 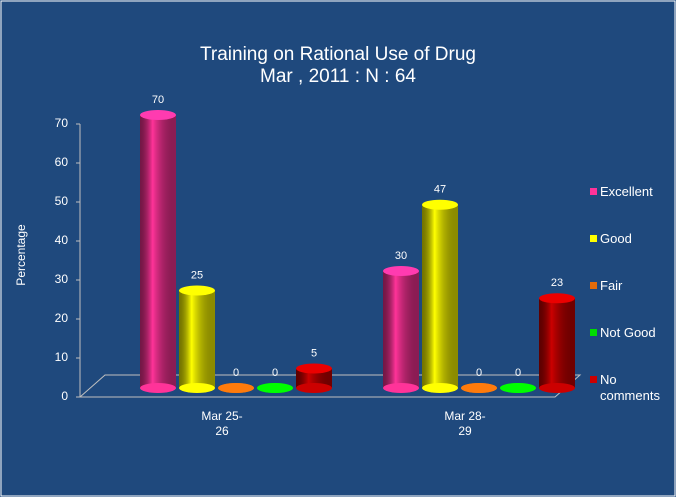 What do you see at coordinates (626, 191) in the screenshot?
I see `legend-label: Excellent` at bounding box center [626, 191].